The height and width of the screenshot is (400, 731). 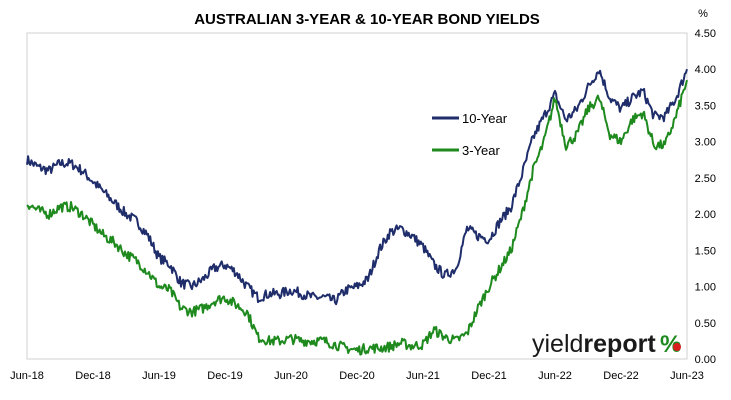 I want to click on y-tick-label: 0.50, so click(x=705, y=324).